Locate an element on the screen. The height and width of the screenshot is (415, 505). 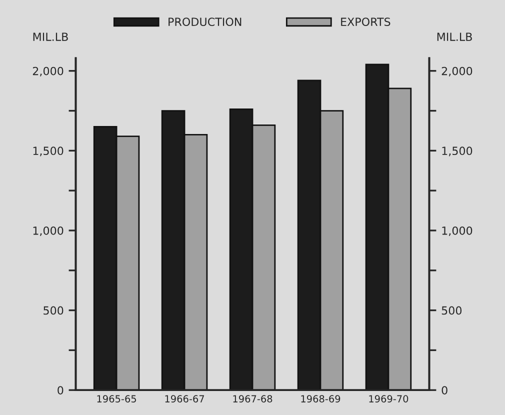
y-tick-label: 500 is located at coordinates (54, 310).